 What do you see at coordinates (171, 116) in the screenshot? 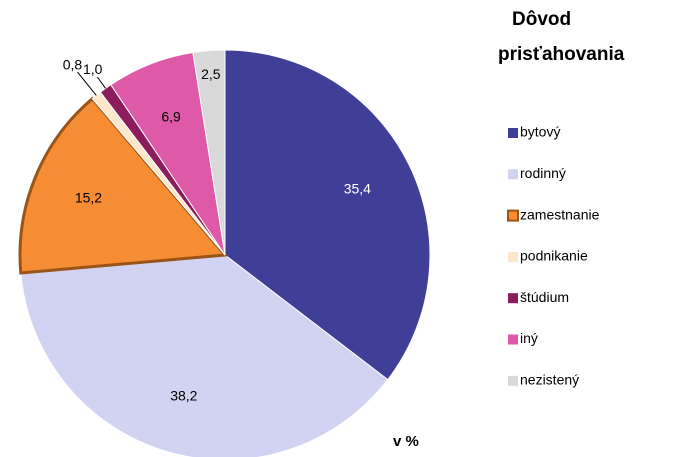
I see `data-label: 6,9` at bounding box center [171, 116].